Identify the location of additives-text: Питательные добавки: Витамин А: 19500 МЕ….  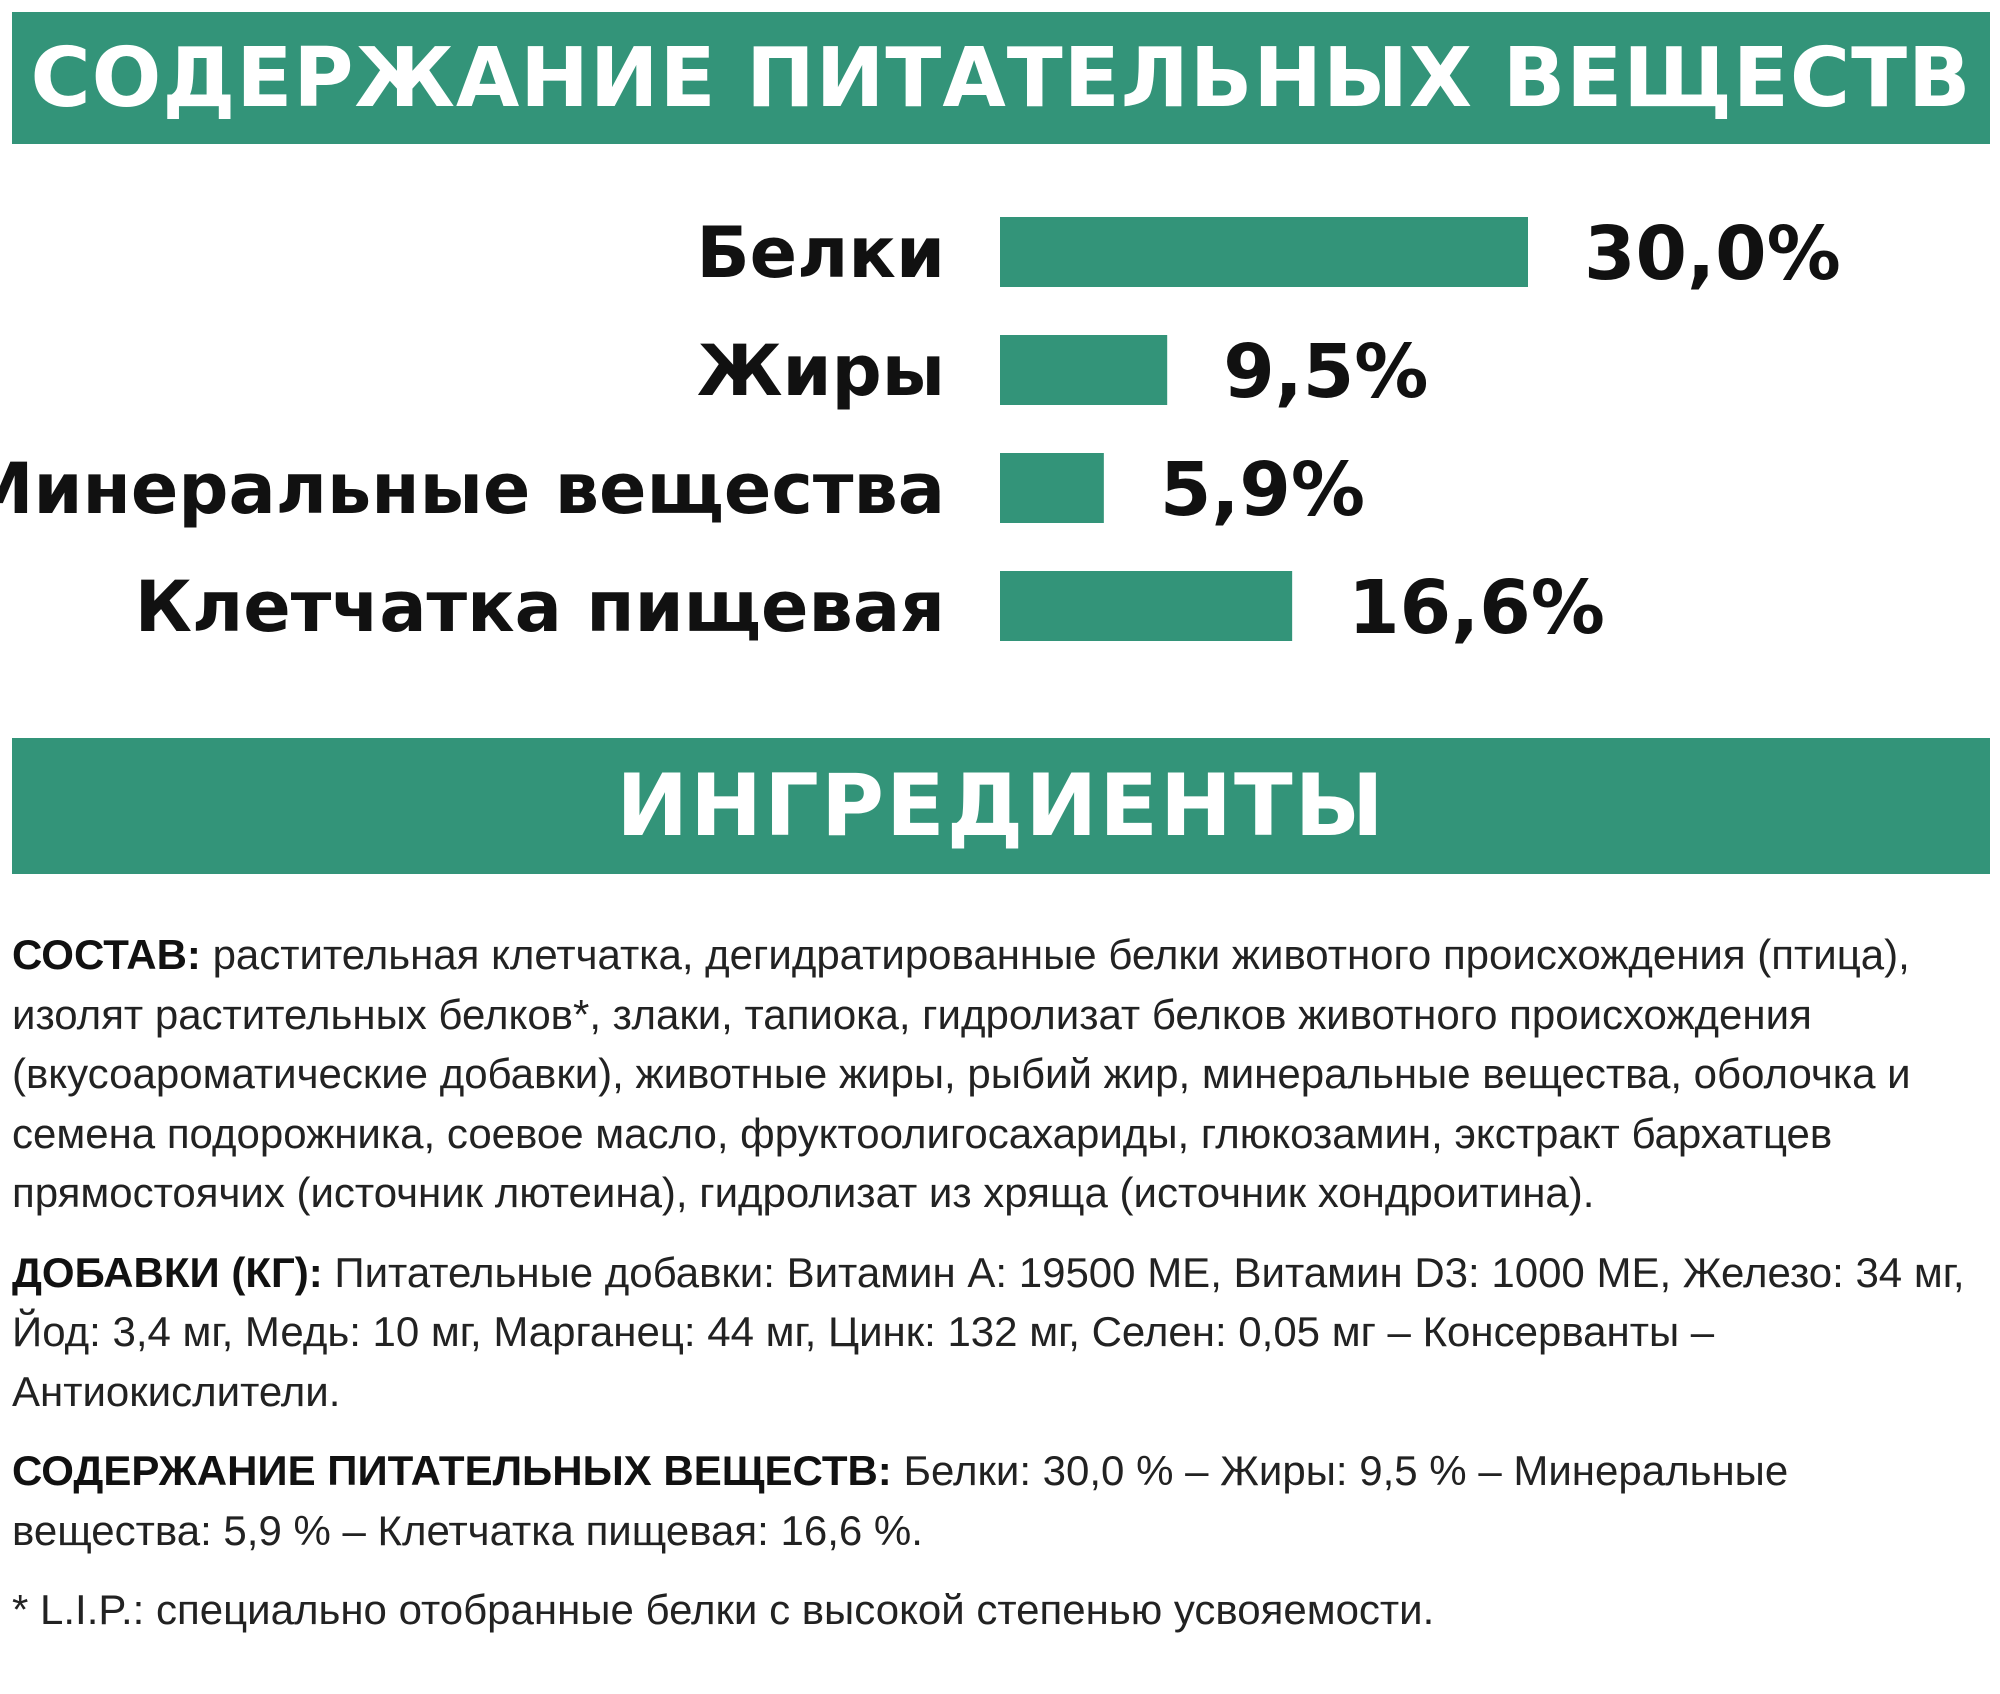
(988, 1331).